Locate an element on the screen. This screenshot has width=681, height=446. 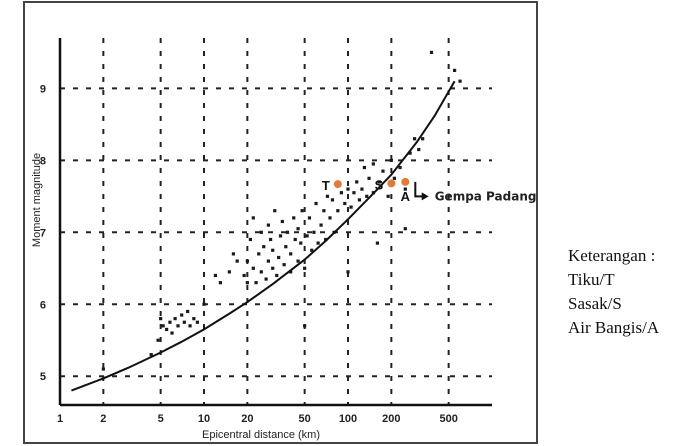
site-s-label: S is located at coordinates (379, 184).